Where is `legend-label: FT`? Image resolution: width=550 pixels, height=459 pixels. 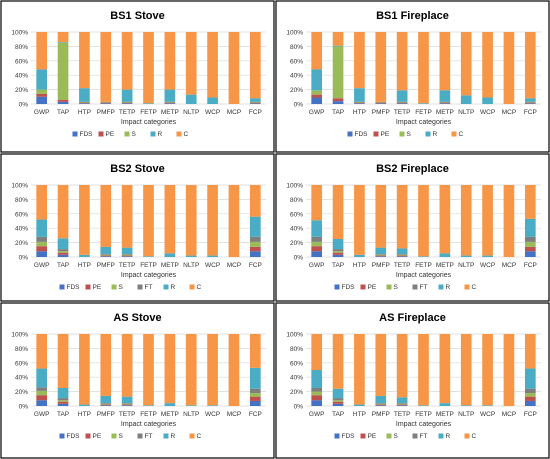
legend-label: FT is located at coordinates (149, 287).